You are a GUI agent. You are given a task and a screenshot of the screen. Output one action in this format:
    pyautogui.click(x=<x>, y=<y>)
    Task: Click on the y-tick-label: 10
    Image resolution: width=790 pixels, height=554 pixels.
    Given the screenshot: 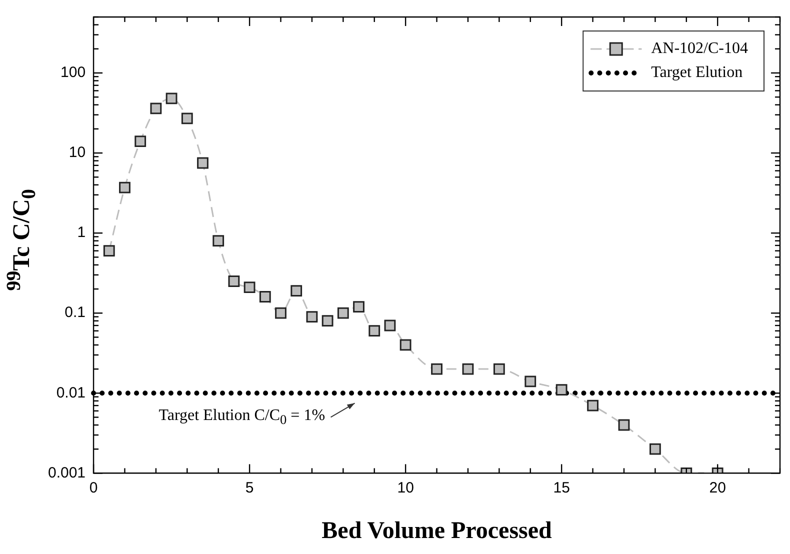 What is the action you would take?
    pyautogui.click(x=77, y=153)
    